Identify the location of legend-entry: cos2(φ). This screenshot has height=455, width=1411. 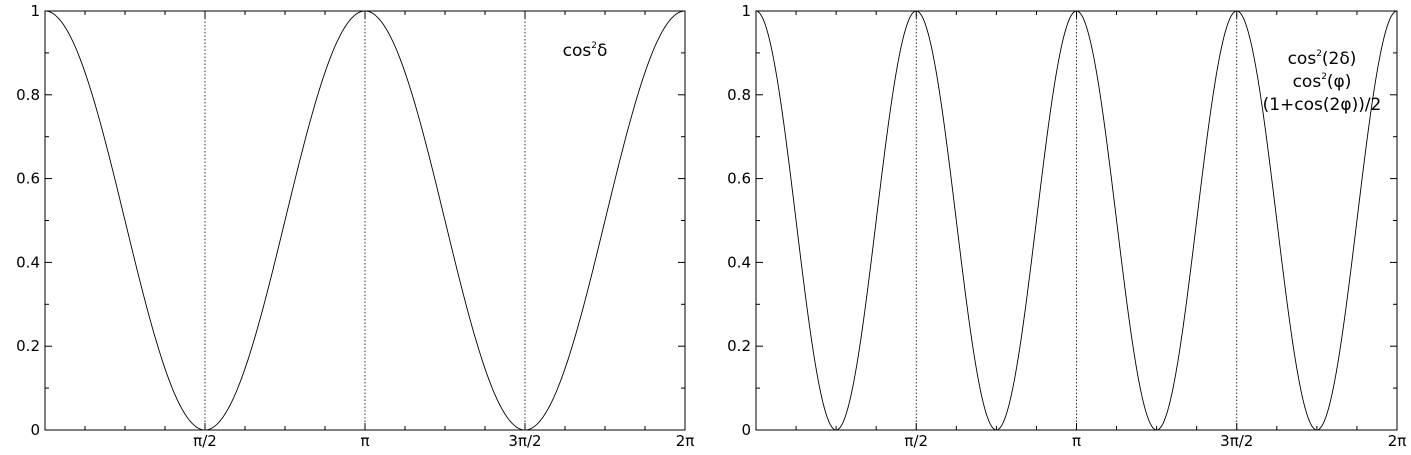
(1322, 82).